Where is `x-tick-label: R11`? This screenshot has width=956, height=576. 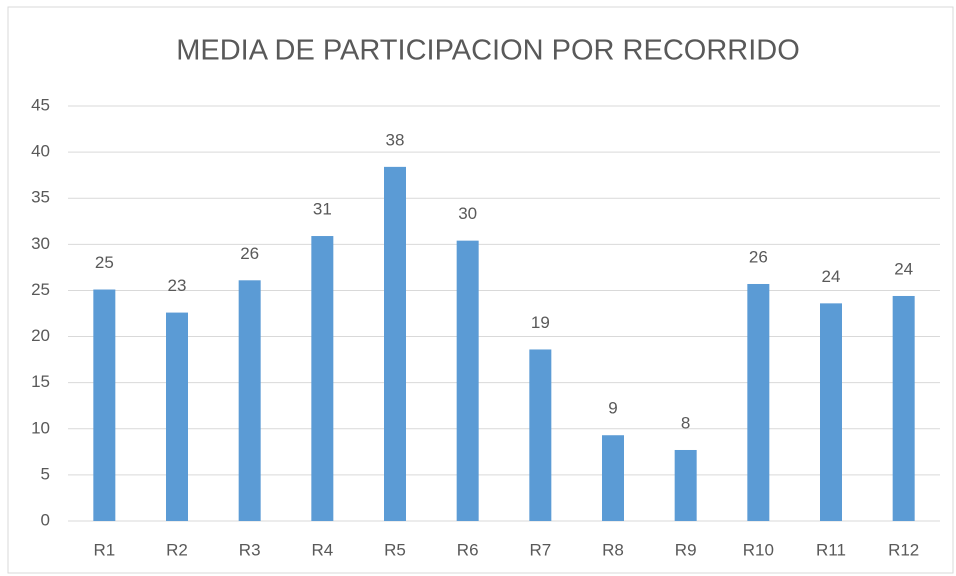
x-tick-label: R11 is located at coordinates (831, 549).